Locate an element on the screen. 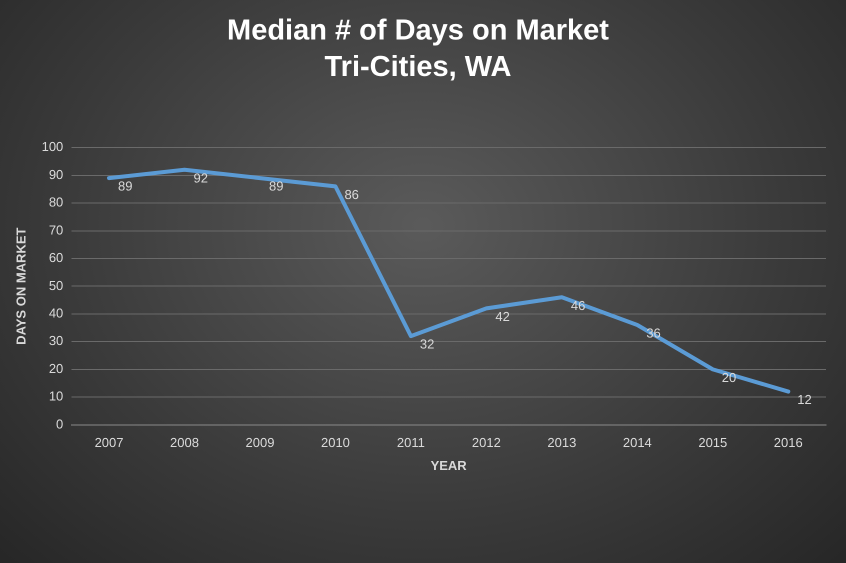 This screenshot has height=563, width=846. y-tick-label: 60 is located at coordinates (56, 258).